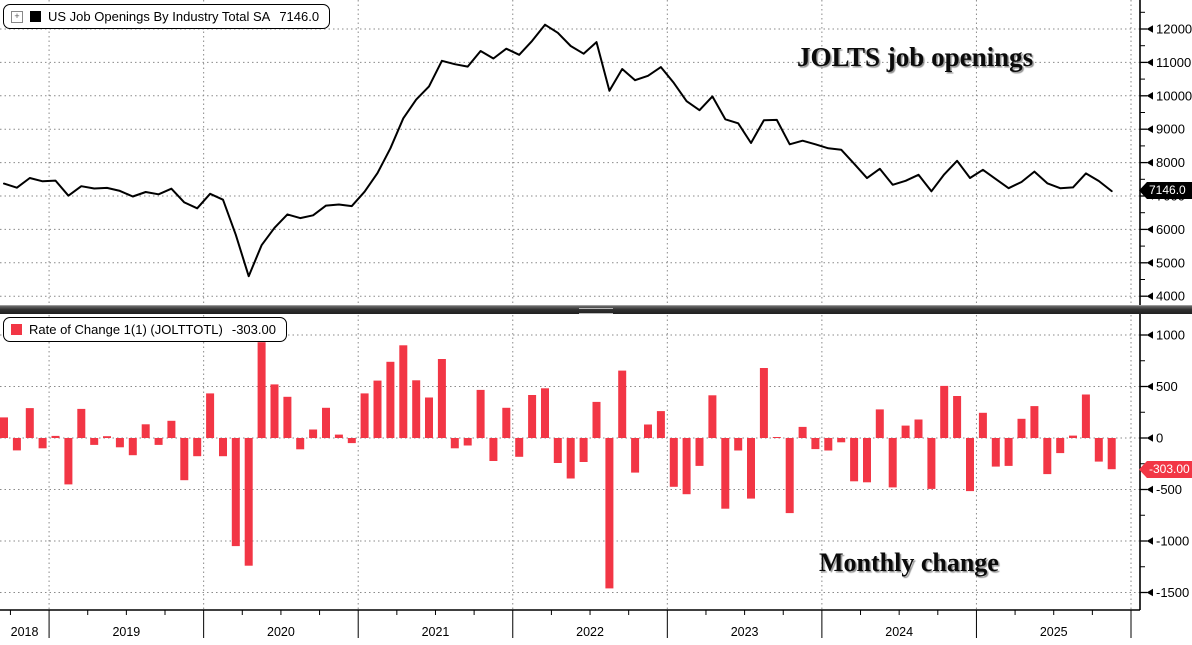 Image resolution: width=1192 pixels, height=645 pixels. Describe the element at coordinates (1054, 632) in the screenshot. I see `svg-text: 2025` at that location.